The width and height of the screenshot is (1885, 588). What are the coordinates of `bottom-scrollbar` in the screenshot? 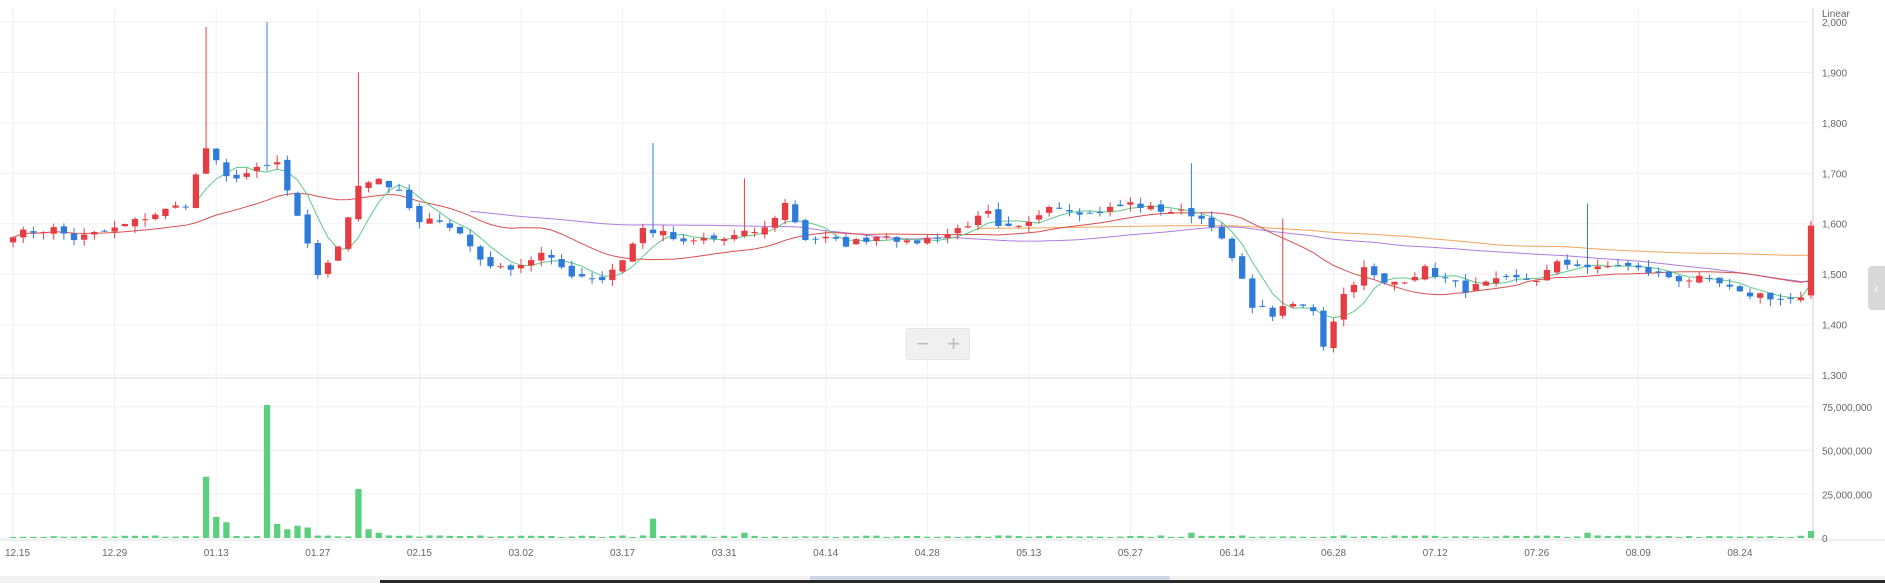 It's located at (942, 579).